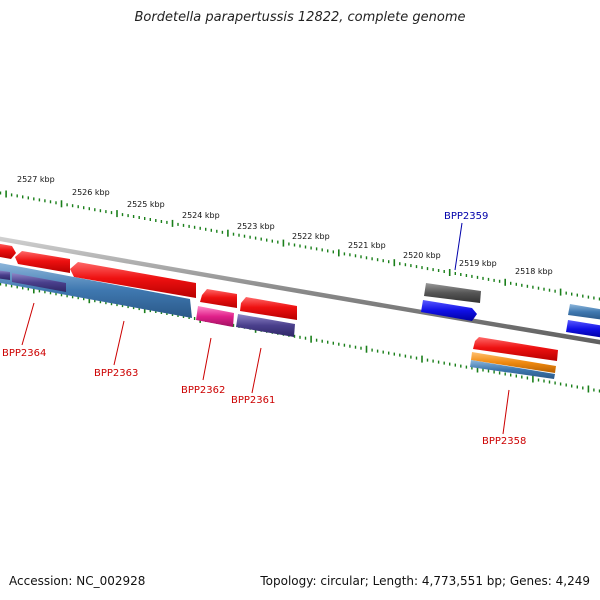 Image resolution: width=600 pixels, height=600 pixels. What do you see at coordinates (367, 245) in the screenshot?
I see `scale-label: 2521 kbp` at bounding box center [367, 245].